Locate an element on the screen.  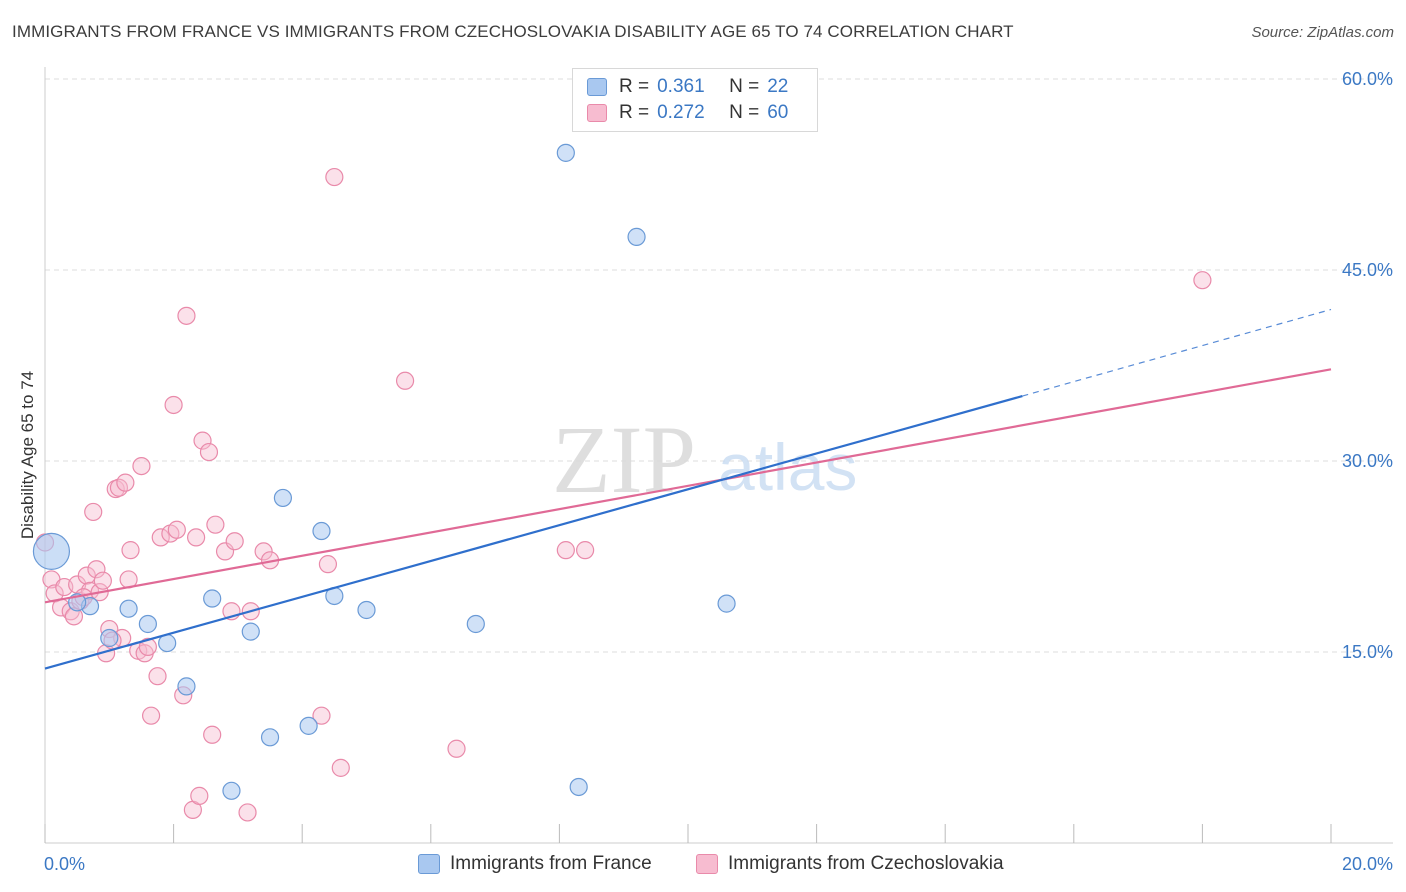
y-tick-label: 30.0% is located at coordinates (1367, 461).